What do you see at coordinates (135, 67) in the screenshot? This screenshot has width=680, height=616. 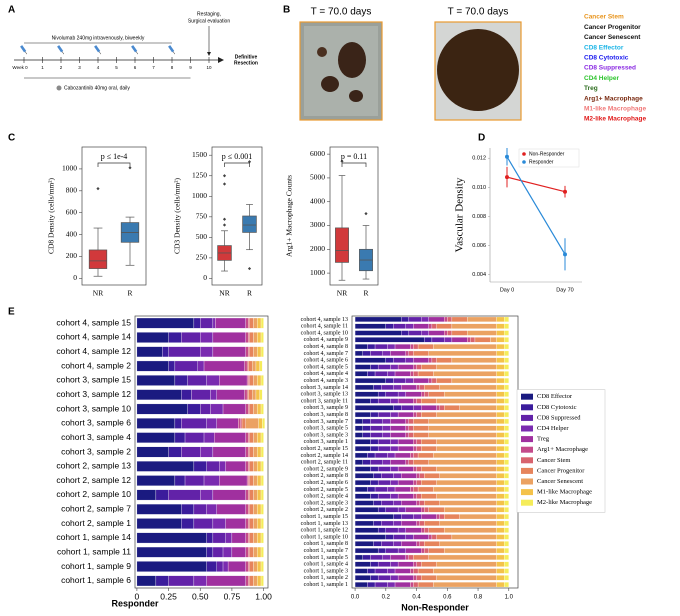 I see `week-label: 6` at bounding box center [135, 67].